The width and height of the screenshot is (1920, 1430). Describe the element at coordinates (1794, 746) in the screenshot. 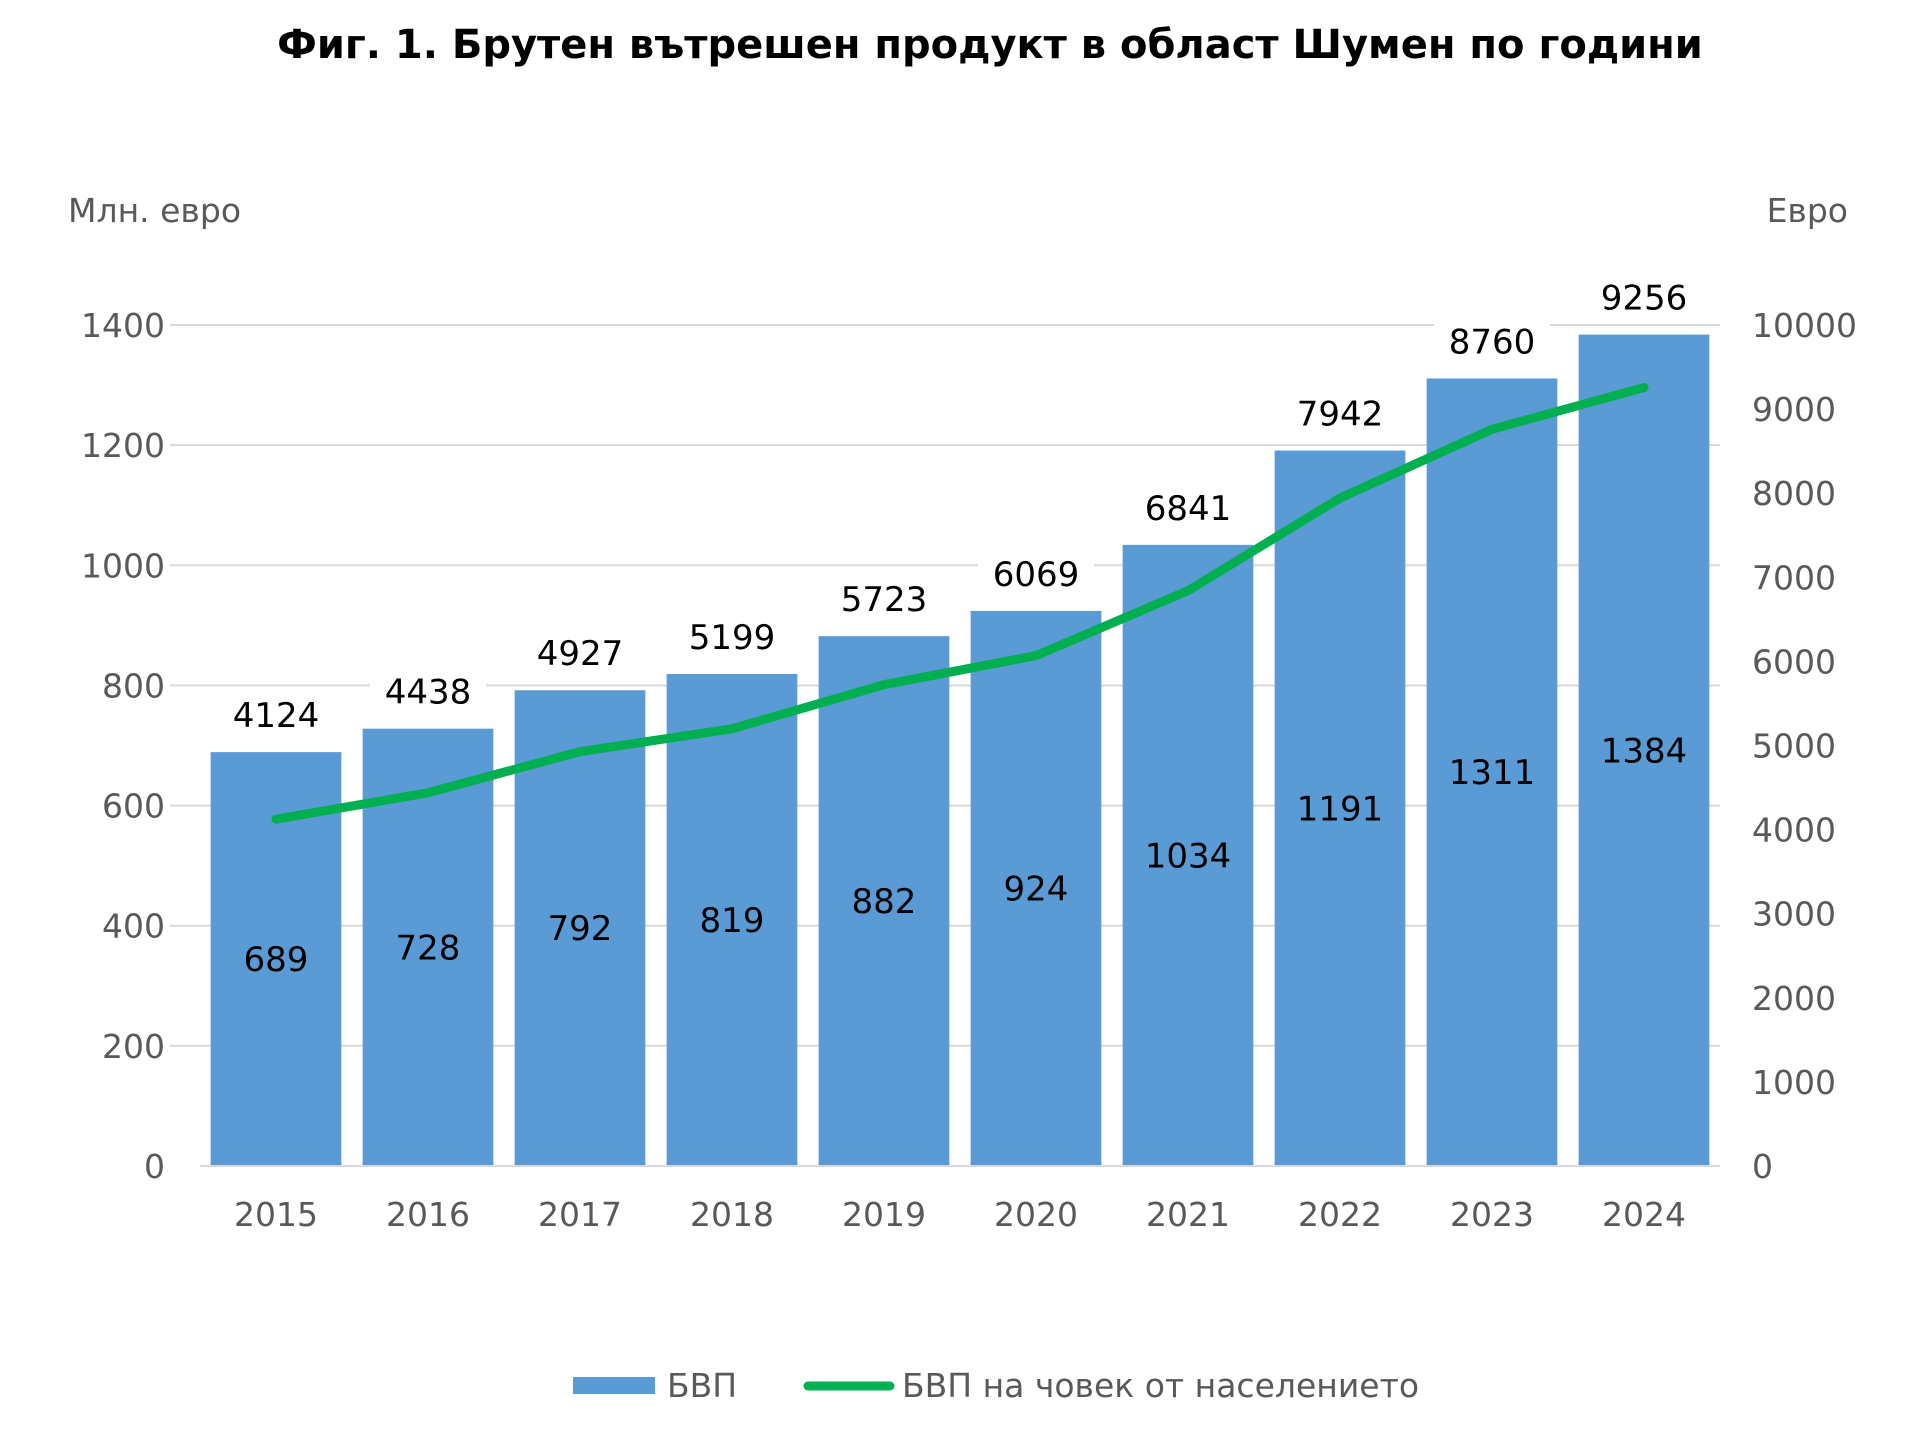

I see `right-tick-label: 5000` at that location.